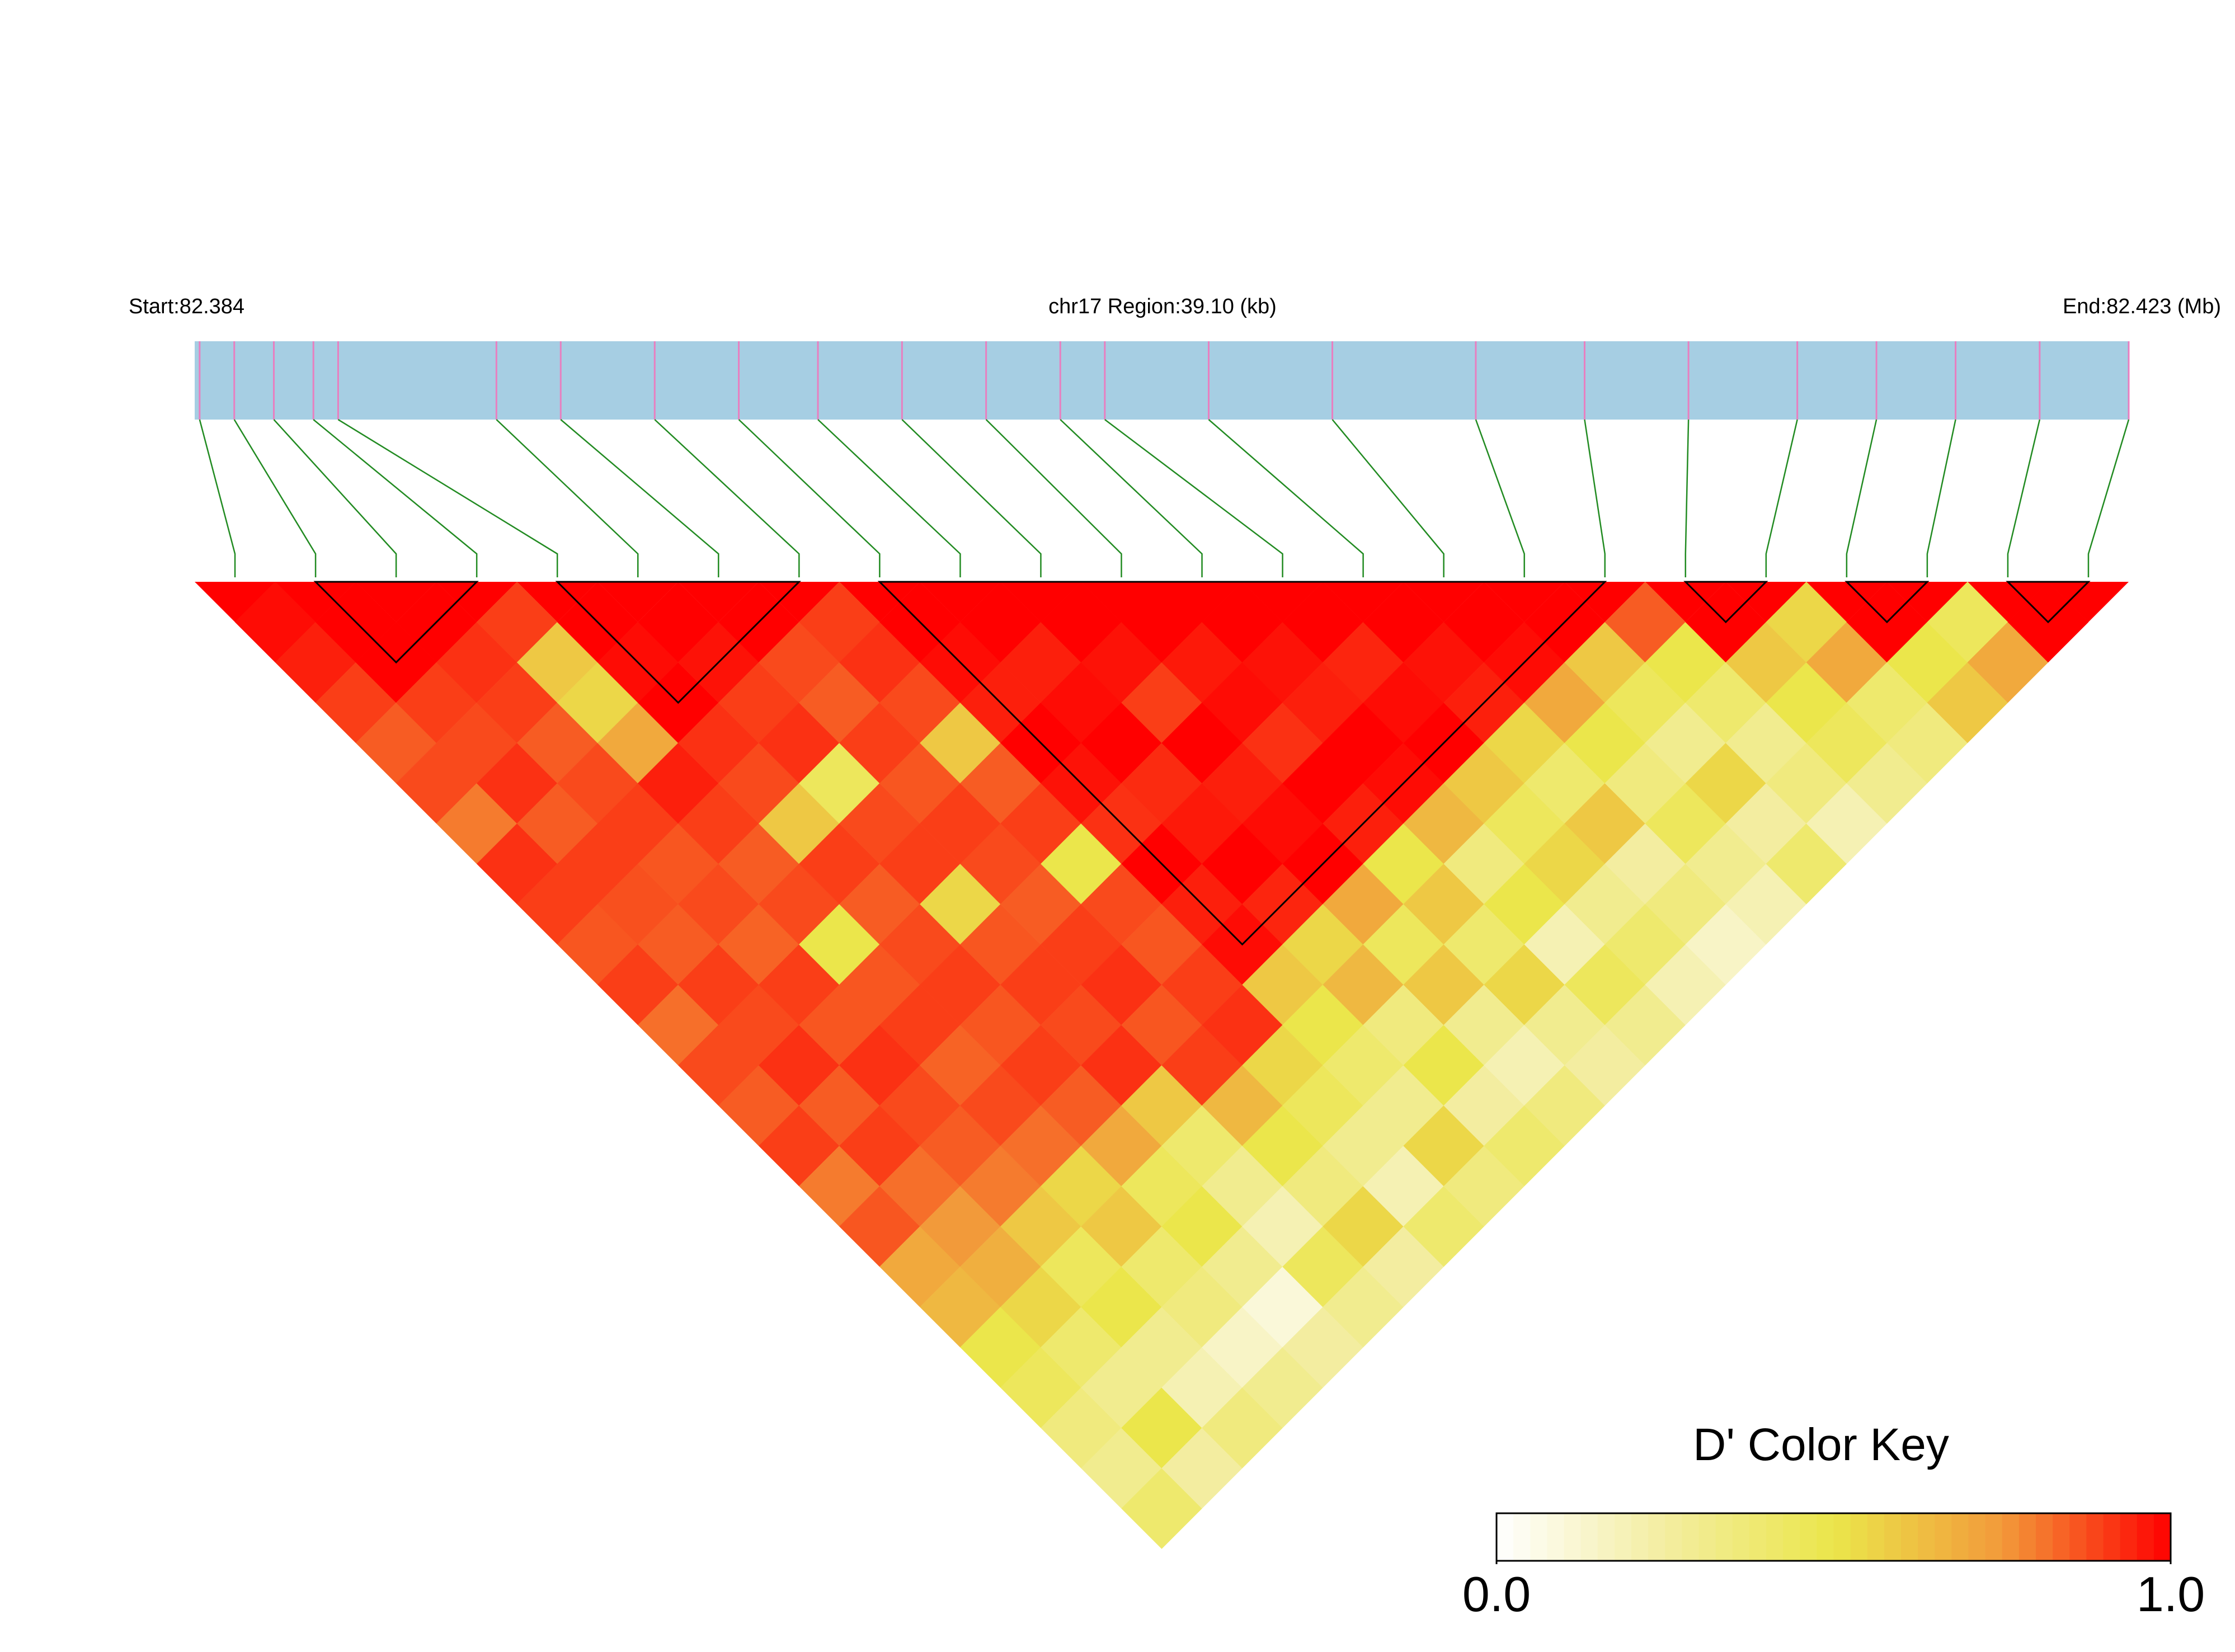 The width and height of the screenshot is (2235, 1652). Describe the element at coordinates (2171, 1594) in the screenshot. I see `color-key-label: 1.0` at that location.